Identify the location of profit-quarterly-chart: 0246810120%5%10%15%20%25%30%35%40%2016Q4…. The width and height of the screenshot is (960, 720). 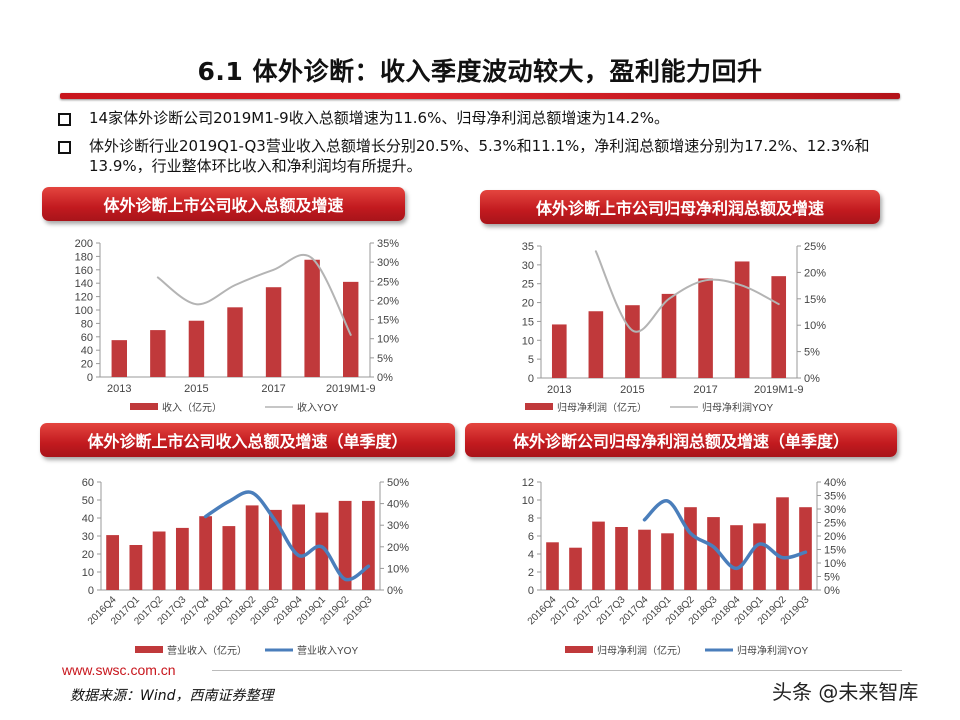
(684, 567).